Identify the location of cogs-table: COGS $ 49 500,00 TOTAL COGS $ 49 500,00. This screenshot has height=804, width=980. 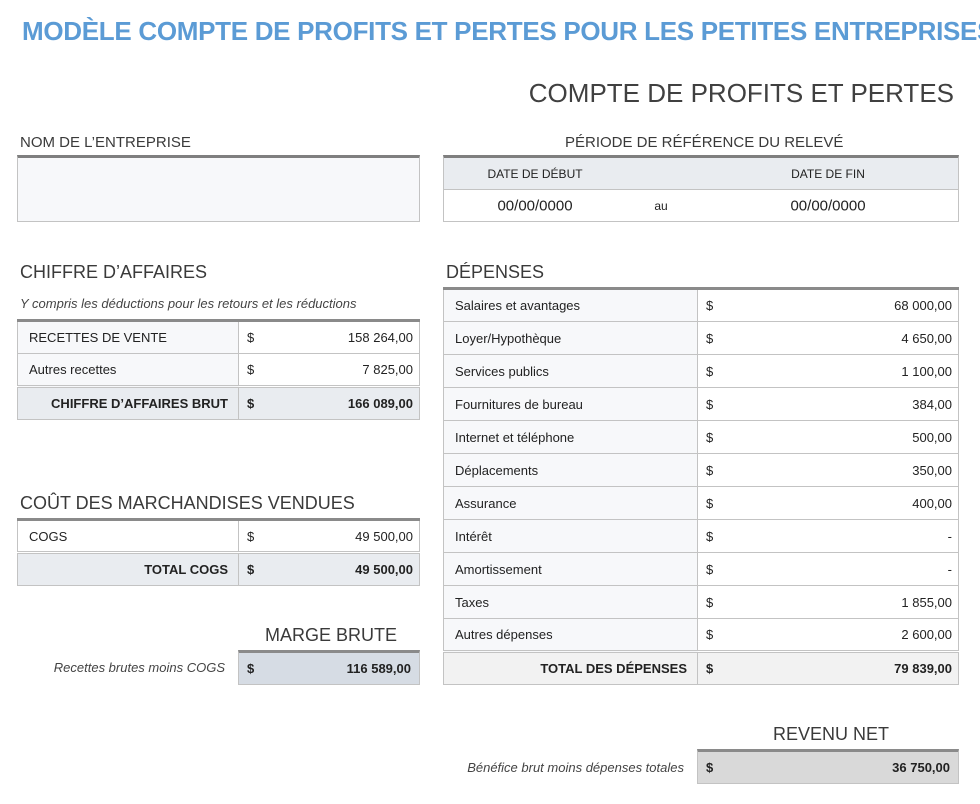
(218, 552).